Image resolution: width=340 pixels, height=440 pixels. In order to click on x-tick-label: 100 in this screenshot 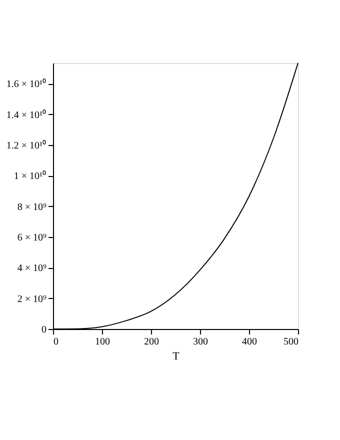, I will do `click(102, 342)`.